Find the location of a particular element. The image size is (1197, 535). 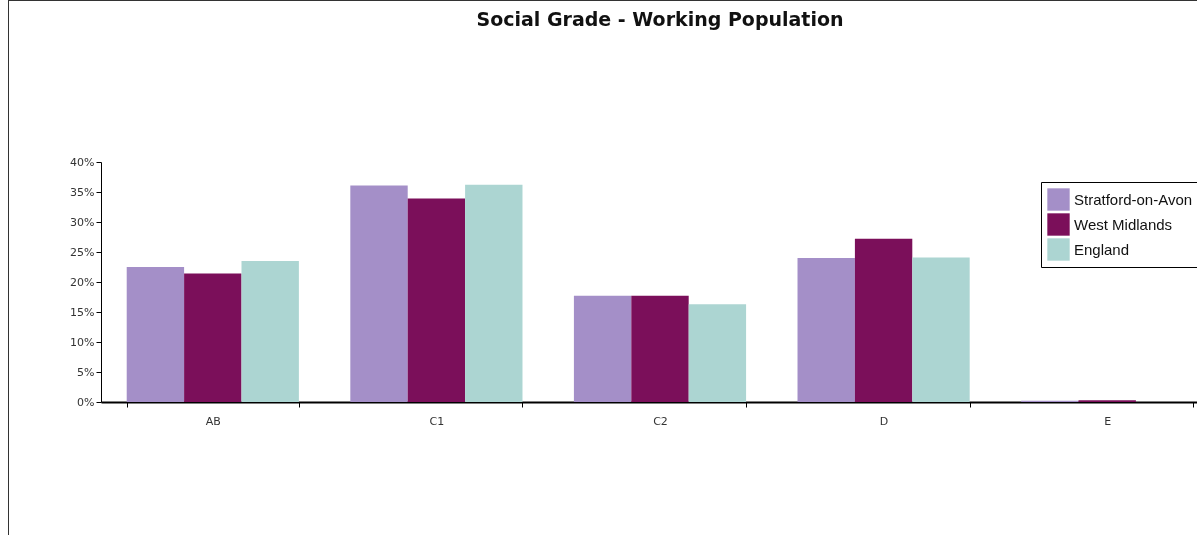

y-tick-label: 20% is located at coordinates (82, 282).